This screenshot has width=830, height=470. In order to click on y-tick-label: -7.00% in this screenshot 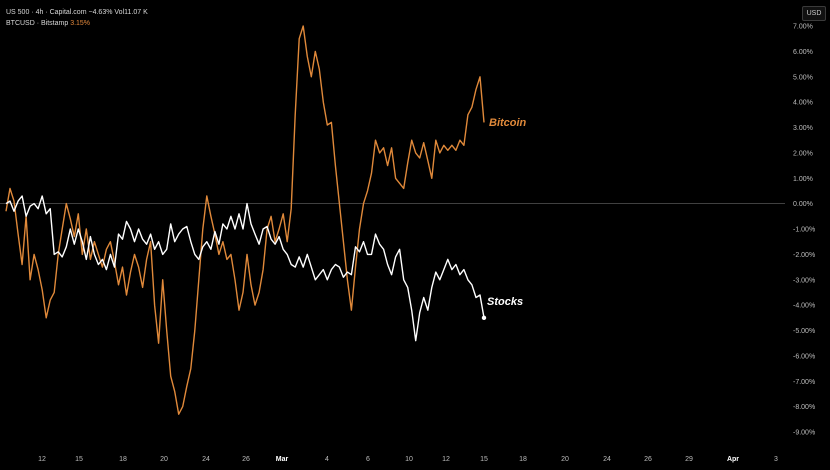, I will do `click(804, 382)`.